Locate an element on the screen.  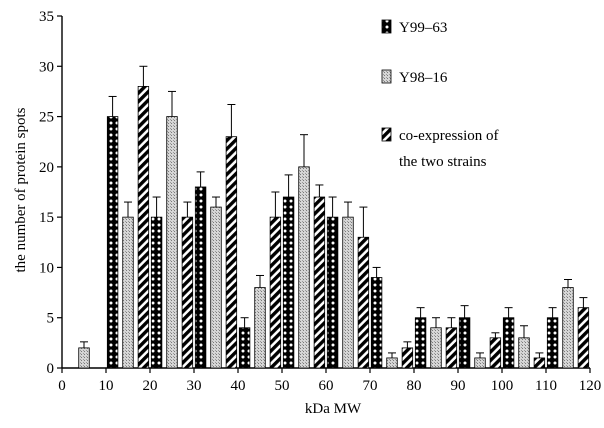
y-tick-label: 10 is located at coordinates (46, 268).